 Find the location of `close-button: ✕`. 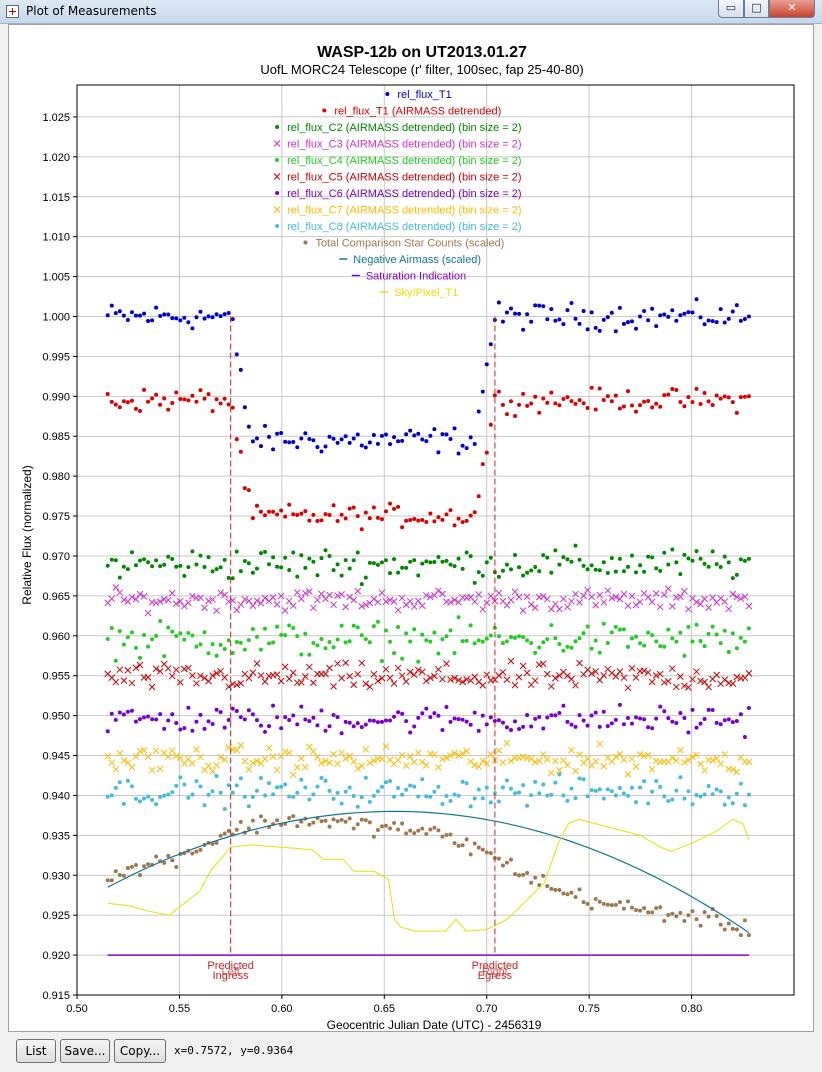

close-button: ✕ is located at coordinates (792, 9).